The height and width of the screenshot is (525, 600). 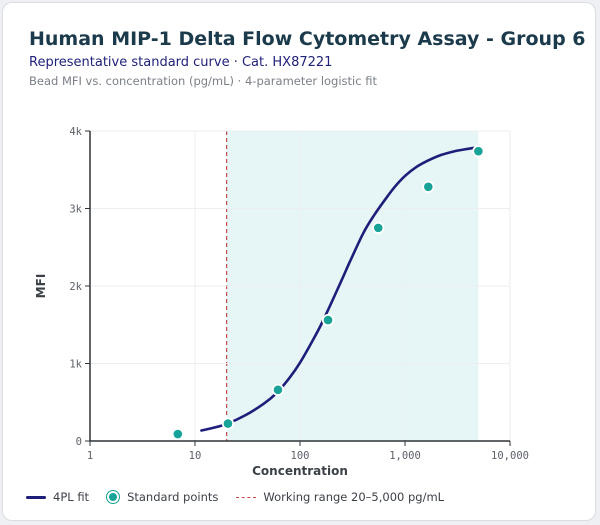 I want to click on x-tick-label: 1,000, so click(x=405, y=456).